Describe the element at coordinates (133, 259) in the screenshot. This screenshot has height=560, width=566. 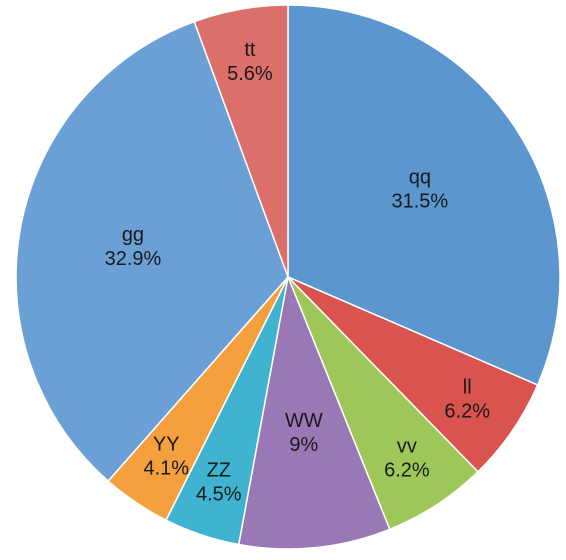
I see `slice-value-label: 32.9%` at that location.